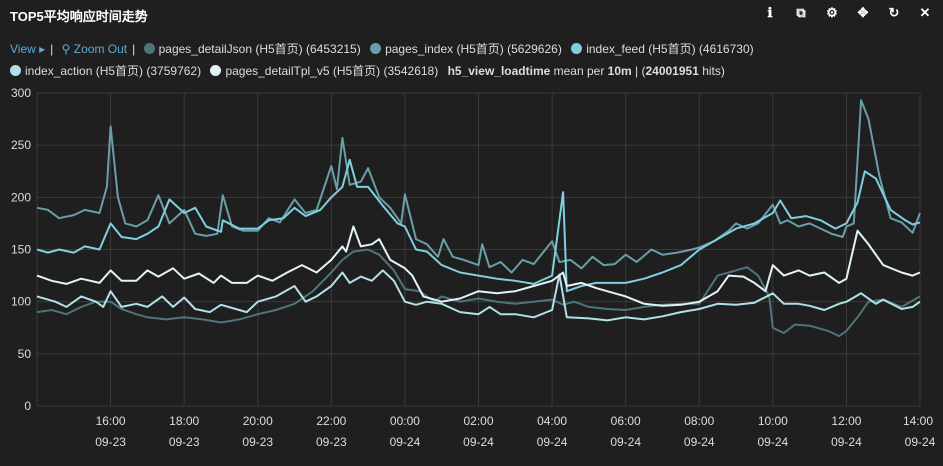 The width and height of the screenshot is (943, 466). What do you see at coordinates (473, 49) in the screenshot?
I see `legend-label: pages_index (H5首页) (5629626)` at bounding box center [473, 49].